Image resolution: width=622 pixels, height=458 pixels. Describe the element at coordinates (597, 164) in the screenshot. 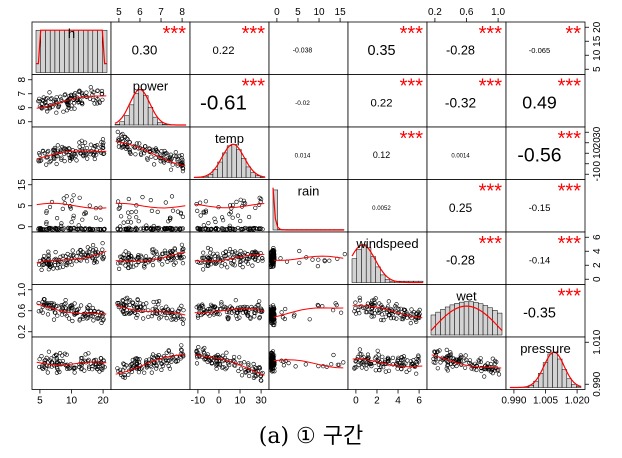

I see `tick-label: 0` at that location.